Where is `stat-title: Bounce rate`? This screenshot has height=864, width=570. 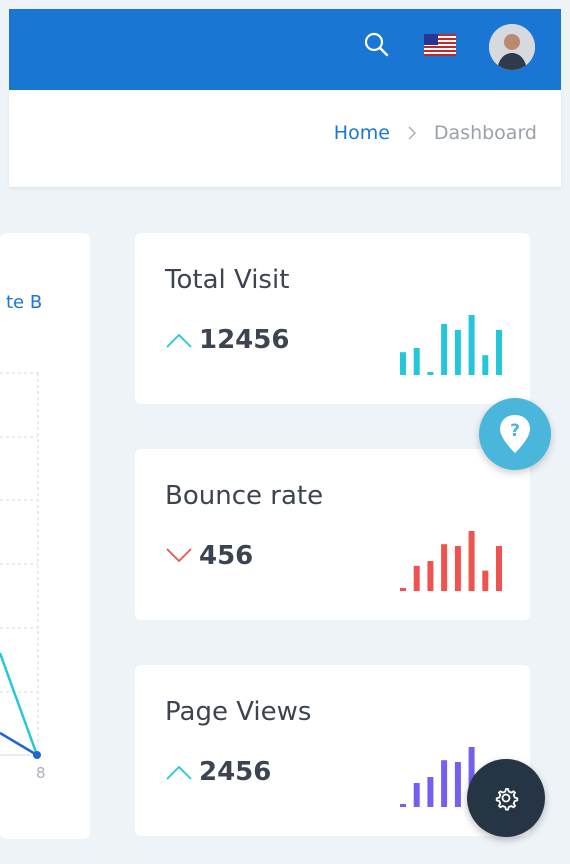
stat-title: Bounce rate is located at coordinates (244, 496).